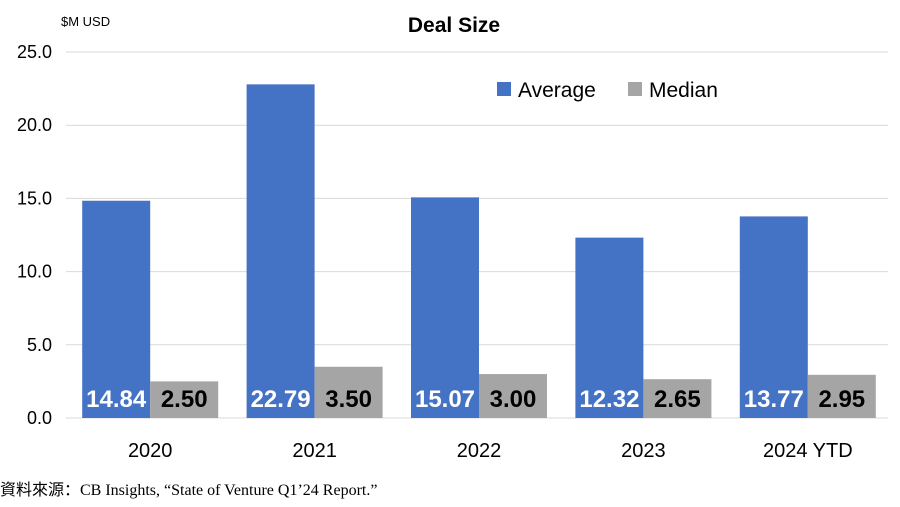 Image resolution: width=900 pixels, height=507 pixels. I want to click on data-label-average: 15.07, so click(445, 399).